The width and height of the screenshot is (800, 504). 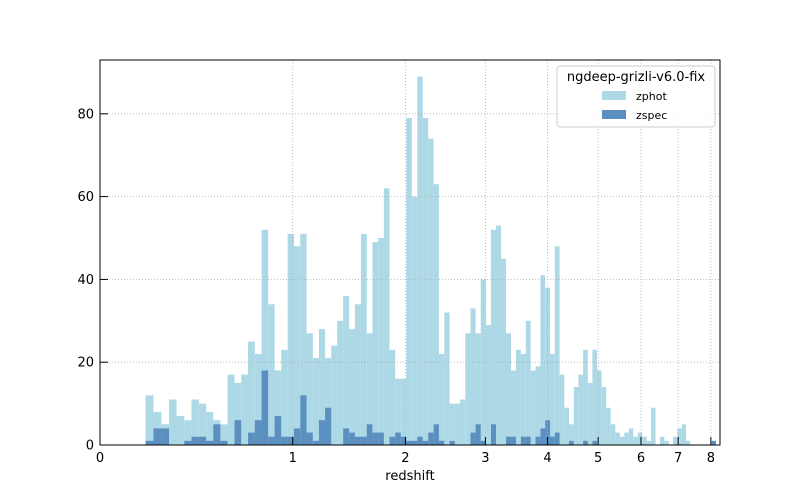 I want to click on x-tick-label: 3, so click(x=485, y=458).